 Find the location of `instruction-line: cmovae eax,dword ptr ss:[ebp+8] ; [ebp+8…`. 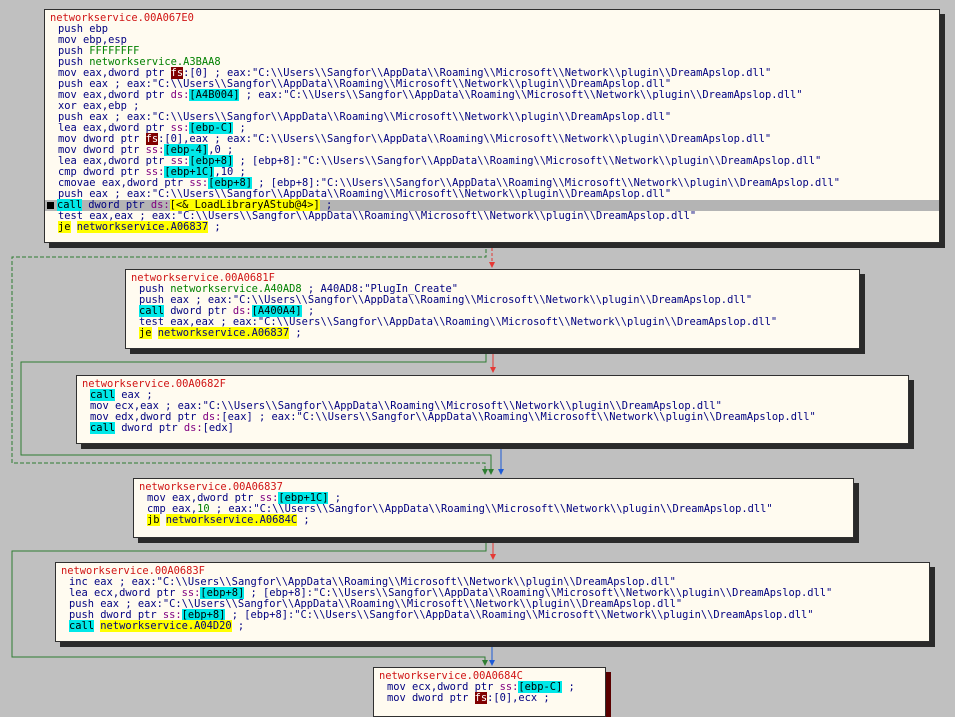

instruction-line: cmovae eax,dword ptr ss:[ebp+8] ; [ebp+8… is located at coordinates (494, 183).